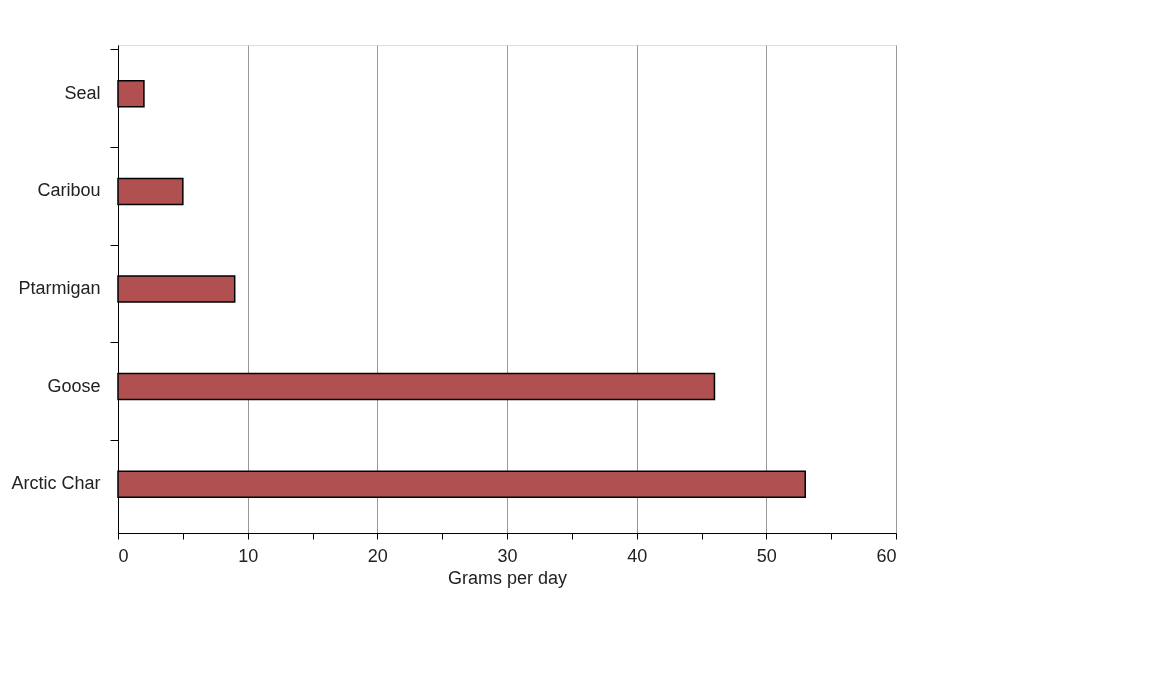  Describe the element at coordinates (507, 555) in the screenshot. I see `x-tick-label: 30` at that location.